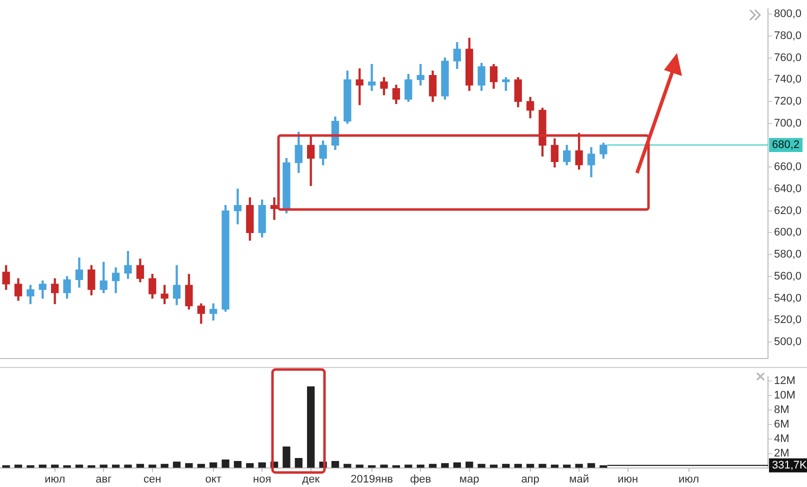 The image size is (807, 487). Describe the element at coordinates (788, 210) in the screenshot. I see `y-tick-label: 620,0` at that location.